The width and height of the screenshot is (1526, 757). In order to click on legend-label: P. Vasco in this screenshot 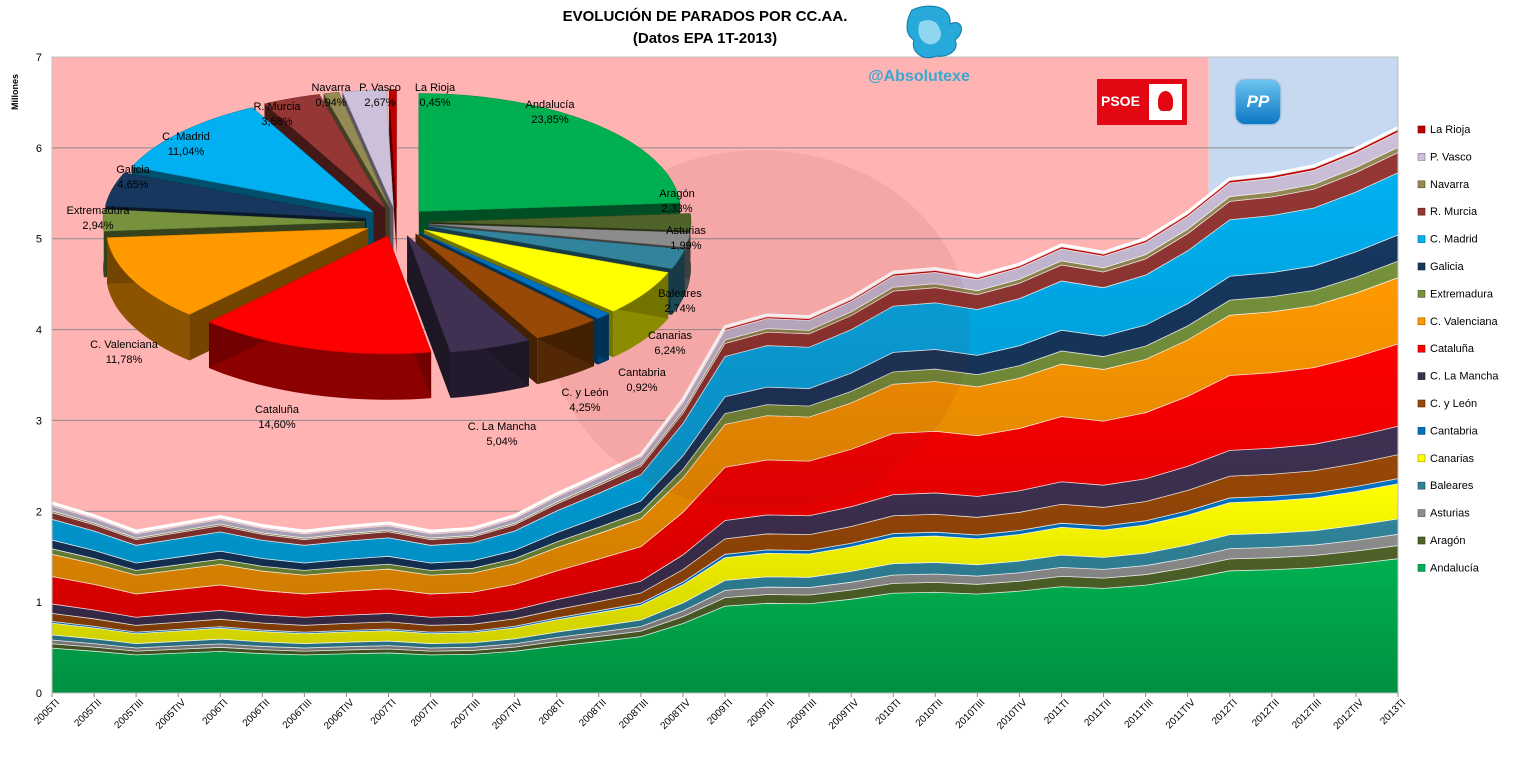, I will do `click(1451, 157)`.